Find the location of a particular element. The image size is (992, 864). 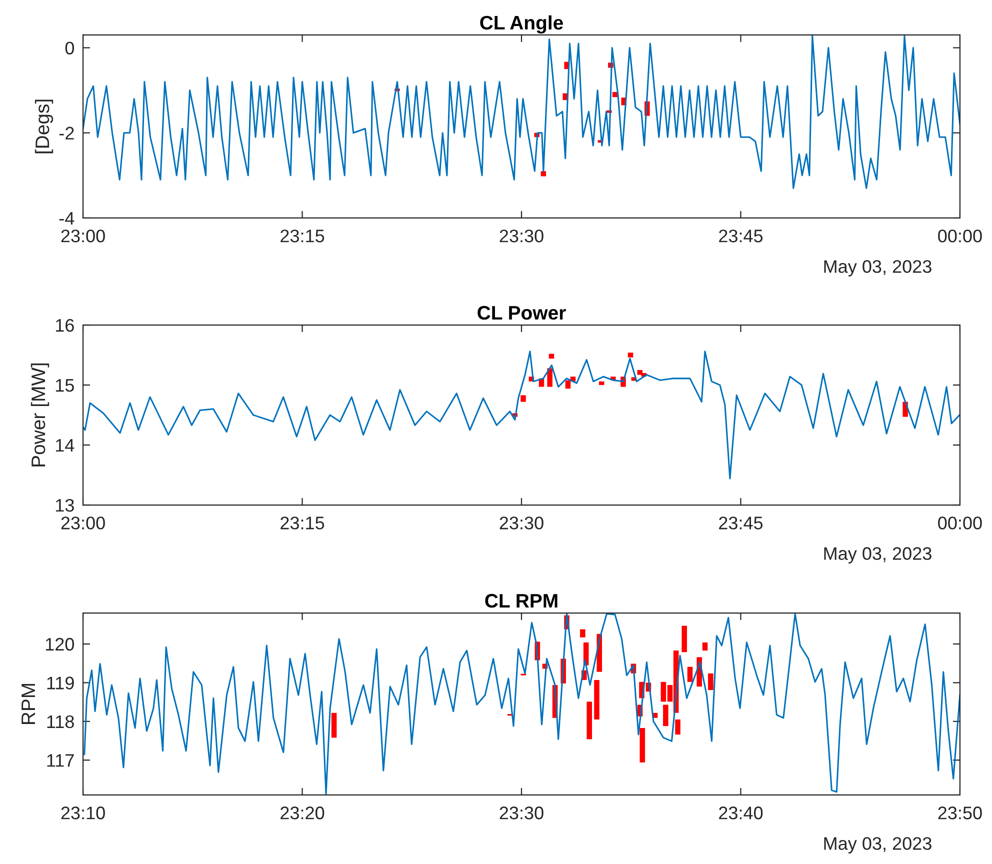

x-tick-label: 23:20 is located at coordinates (302, 813).